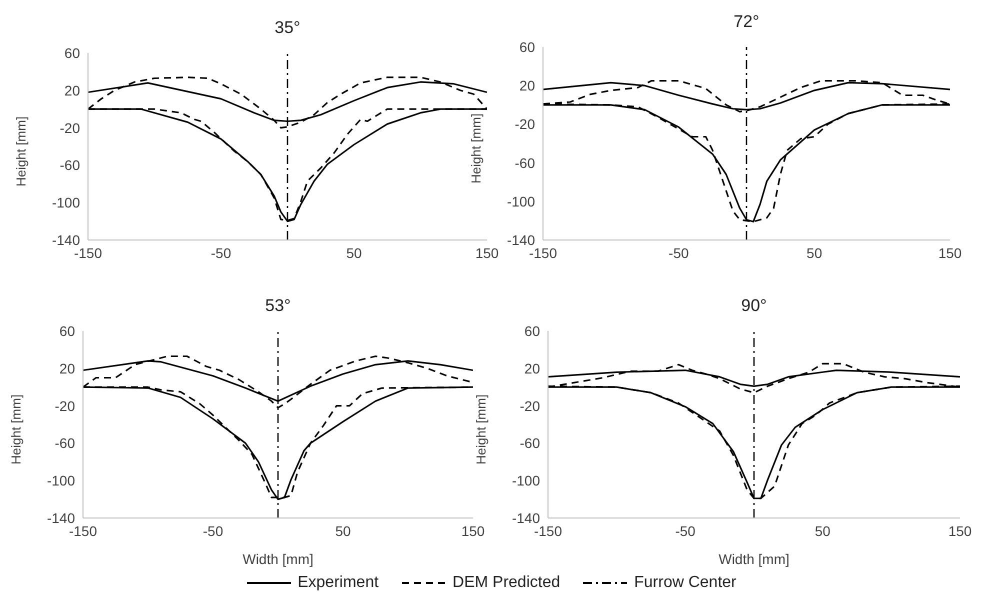 The width and height of the screenshot is (982, 606). What do you see at coordinates (278, 306) in the screenshot?
I see `chart-title: 53°` at bounding box center [278, 306].